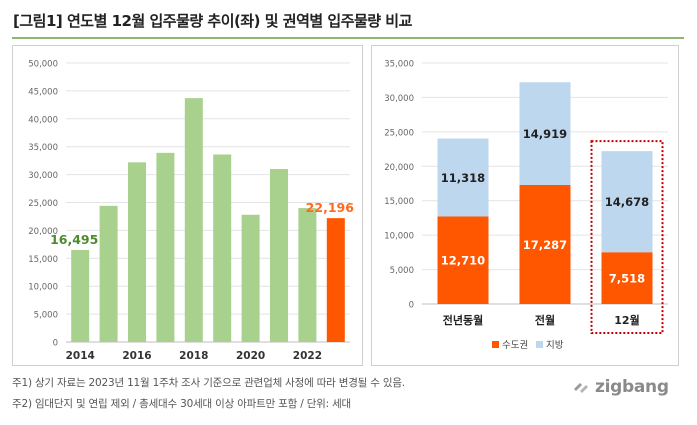 The height and width of the screenshot is (425, 697). I want to click on x-tick-label: 2022, so click(307, 356).